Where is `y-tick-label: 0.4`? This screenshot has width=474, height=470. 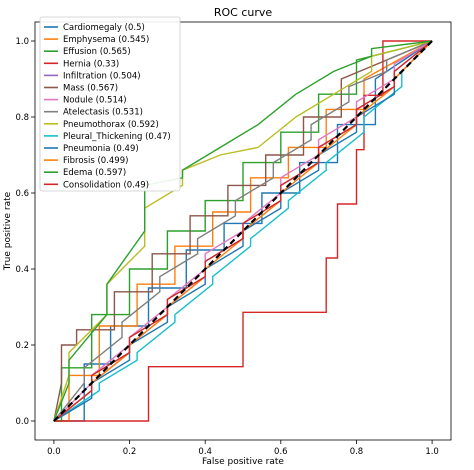 y-tick-label: 0.4 is located at coordinates (22, 270).